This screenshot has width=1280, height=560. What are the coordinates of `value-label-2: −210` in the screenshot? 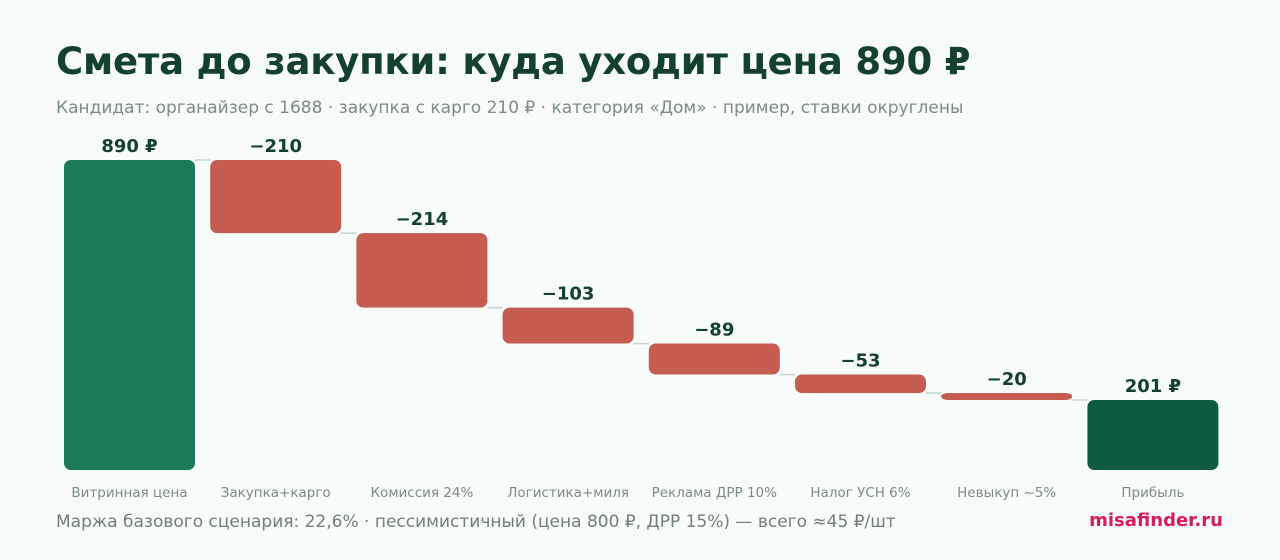 It's located at (275, 146).